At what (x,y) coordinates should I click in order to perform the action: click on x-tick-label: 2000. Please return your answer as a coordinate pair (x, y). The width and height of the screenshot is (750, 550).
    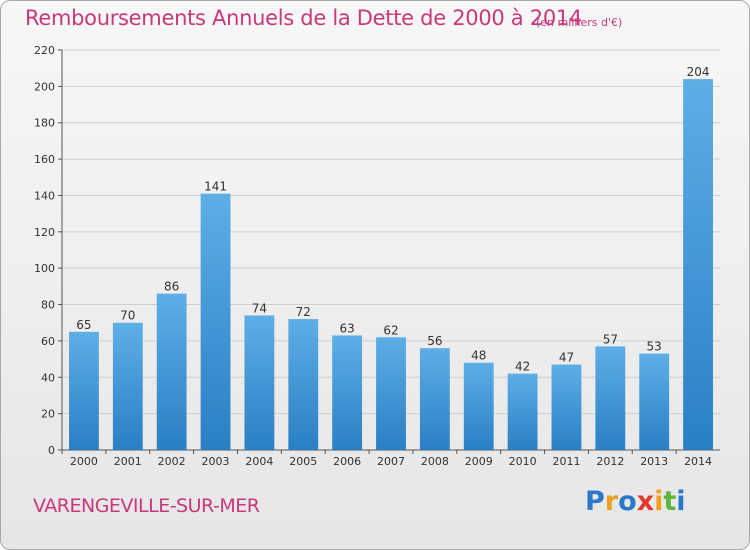
    Looking at the image, I should click on (84, 461).